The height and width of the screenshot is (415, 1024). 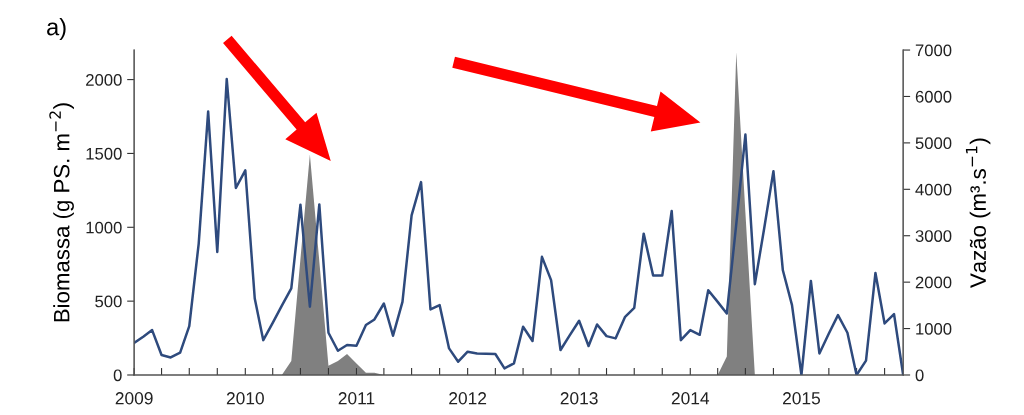 I want to click on y-axis-title: Biomassa (g PS. m$^{−2}$), so click(x=61, y=212).